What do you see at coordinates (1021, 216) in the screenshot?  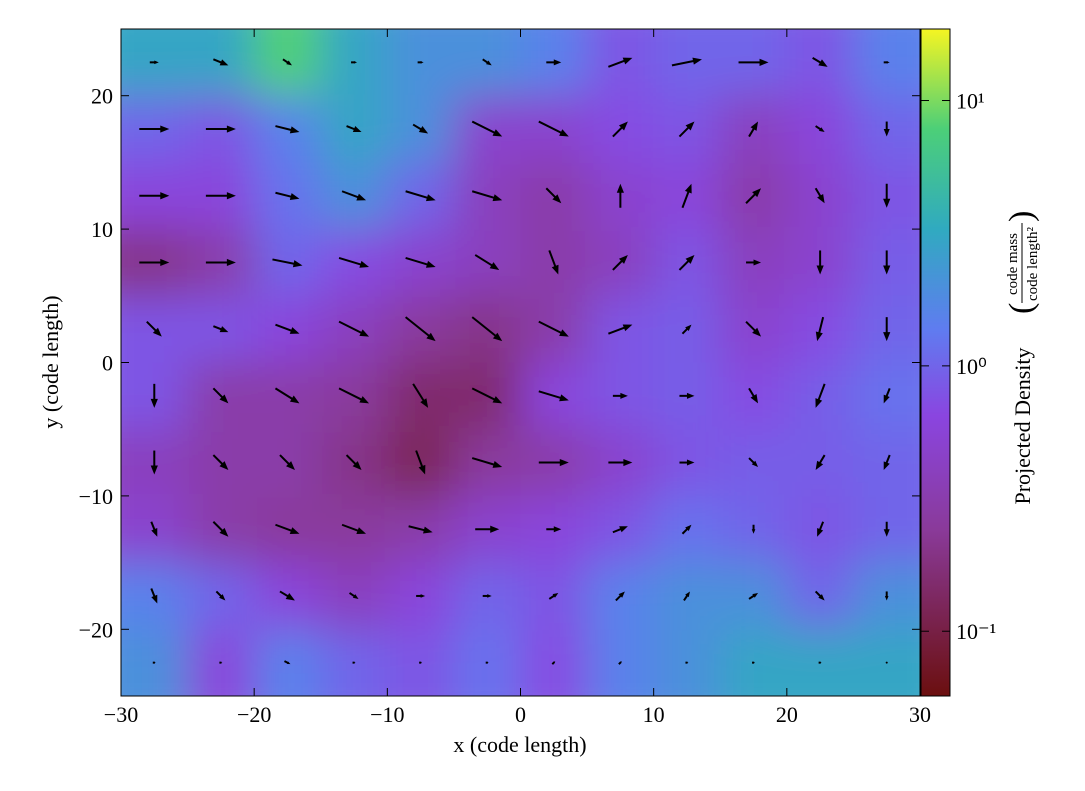 I see `paren: )` at bounding box center [1021, 216].